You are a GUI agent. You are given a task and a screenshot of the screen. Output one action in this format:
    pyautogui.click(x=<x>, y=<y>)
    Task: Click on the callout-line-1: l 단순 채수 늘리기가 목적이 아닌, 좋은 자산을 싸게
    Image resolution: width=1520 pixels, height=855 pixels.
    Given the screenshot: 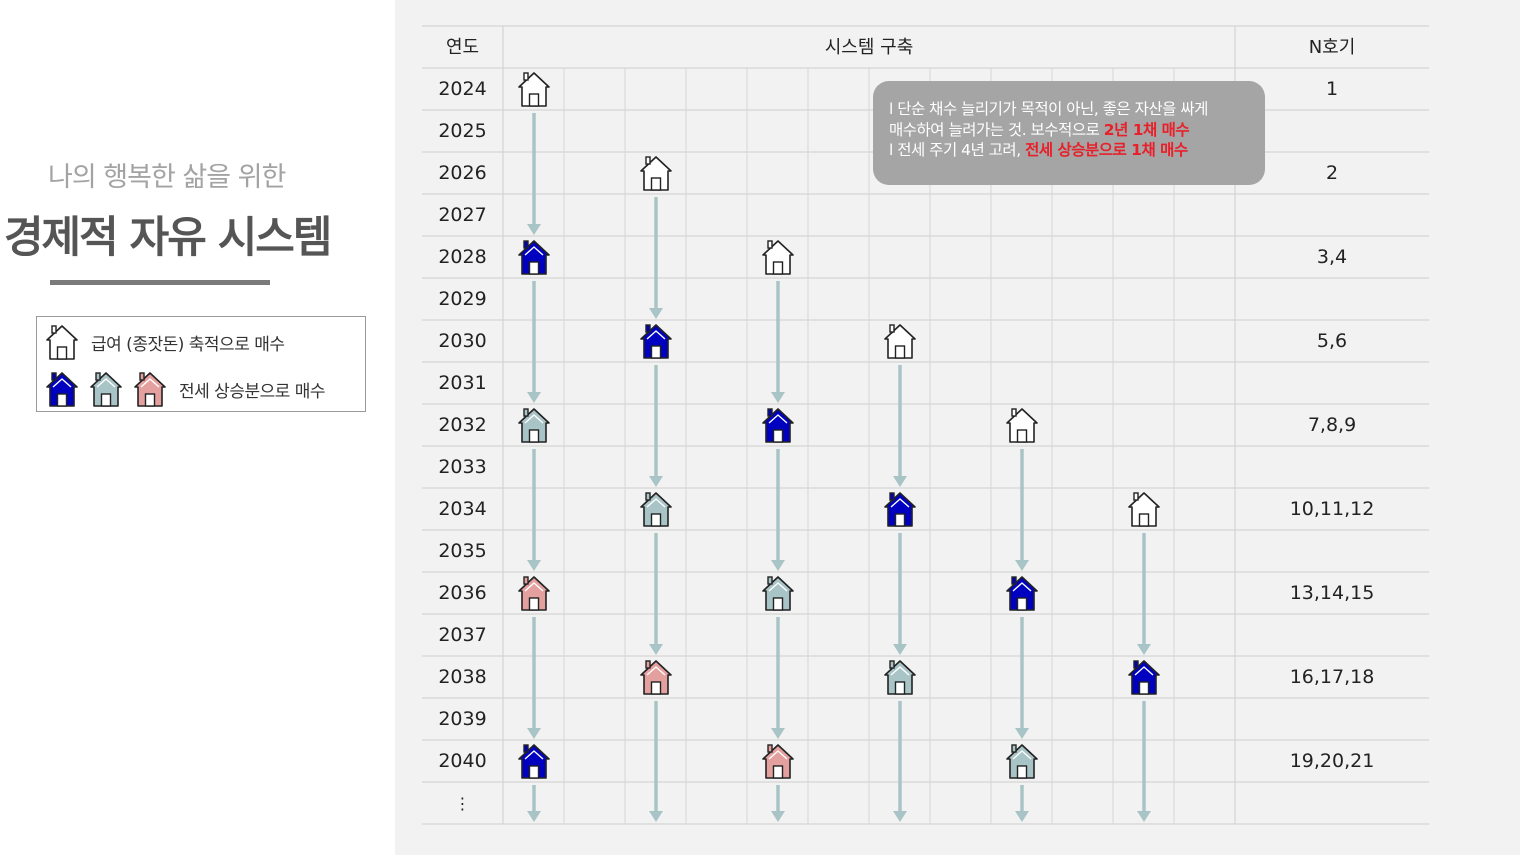 What is the action you would take?
    pyautogui.click(x=1048, y=109)
    